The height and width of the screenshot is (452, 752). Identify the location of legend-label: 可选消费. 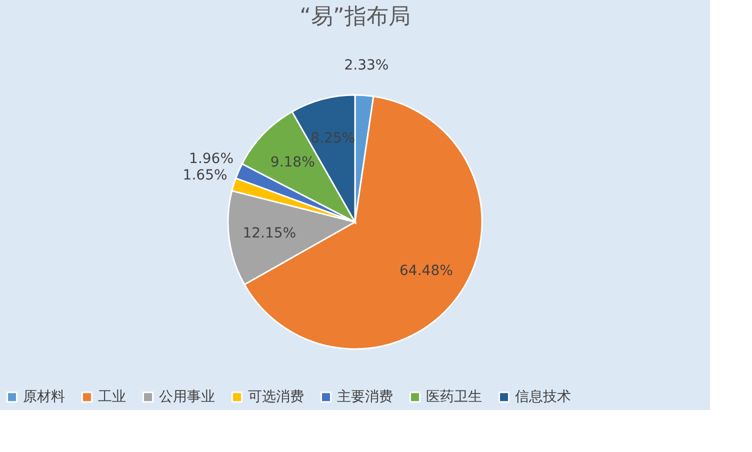
(276, 397).